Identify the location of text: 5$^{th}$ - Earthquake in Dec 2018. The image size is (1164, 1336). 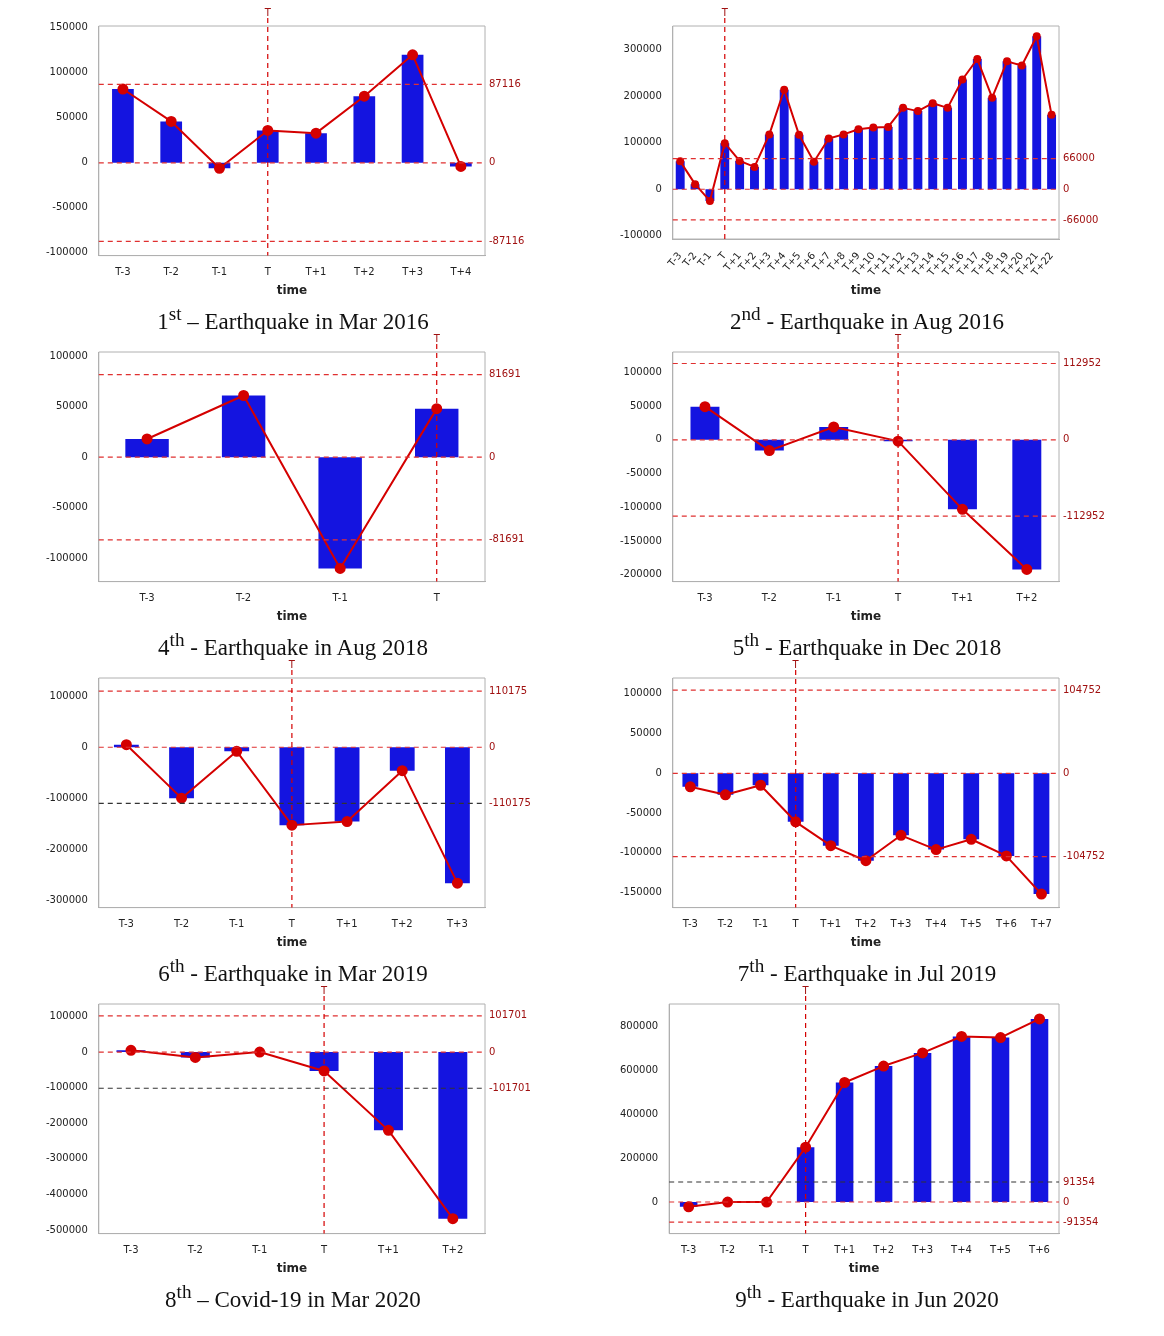
(867, 644).